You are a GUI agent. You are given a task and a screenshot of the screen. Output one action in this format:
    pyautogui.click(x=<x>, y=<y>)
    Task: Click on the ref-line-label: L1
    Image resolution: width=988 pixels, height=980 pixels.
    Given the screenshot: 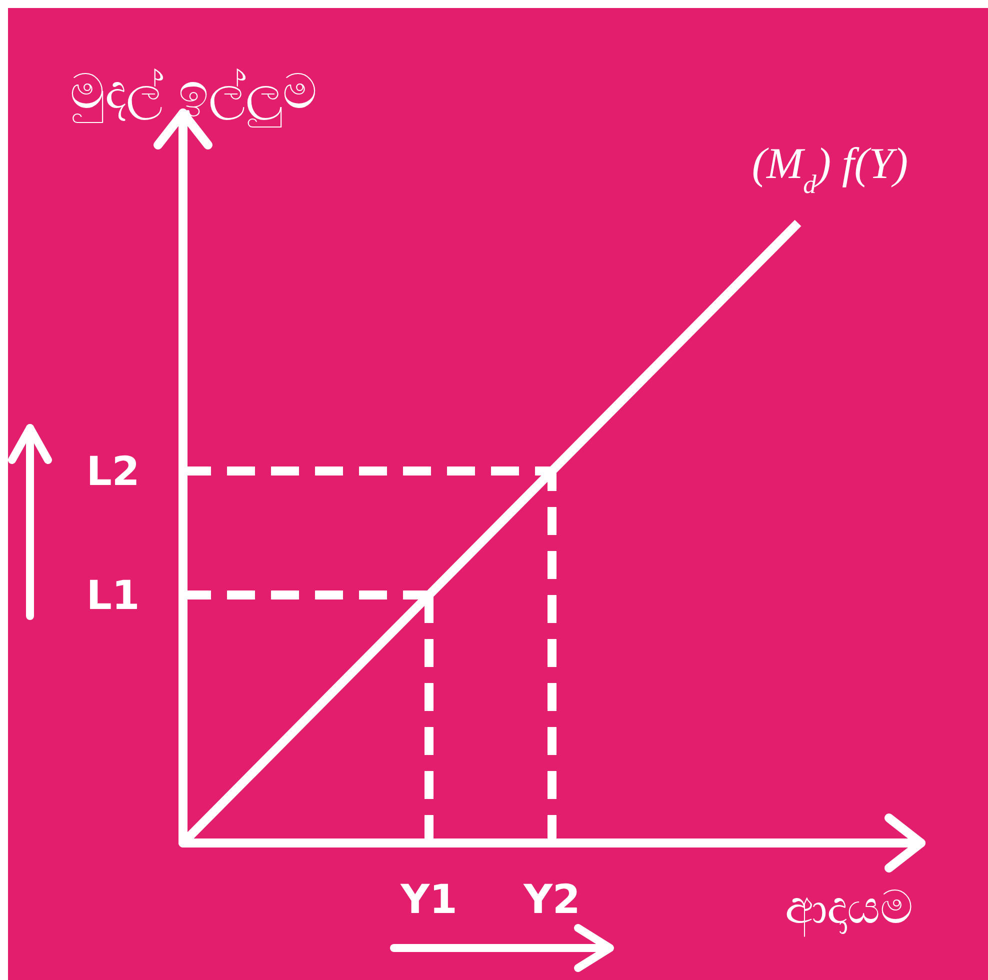 What is the action you would take?
    pyautogui.click(x=113, y=596)
    